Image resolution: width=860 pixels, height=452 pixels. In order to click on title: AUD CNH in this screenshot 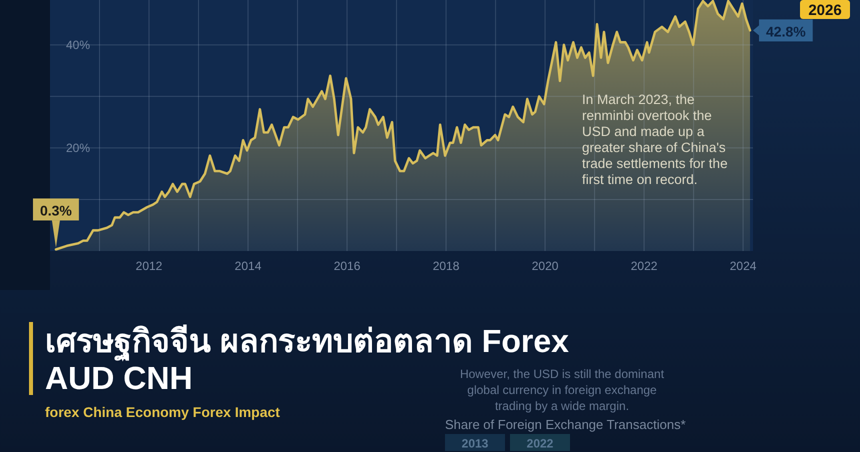, I will do `click(119, 378)`.